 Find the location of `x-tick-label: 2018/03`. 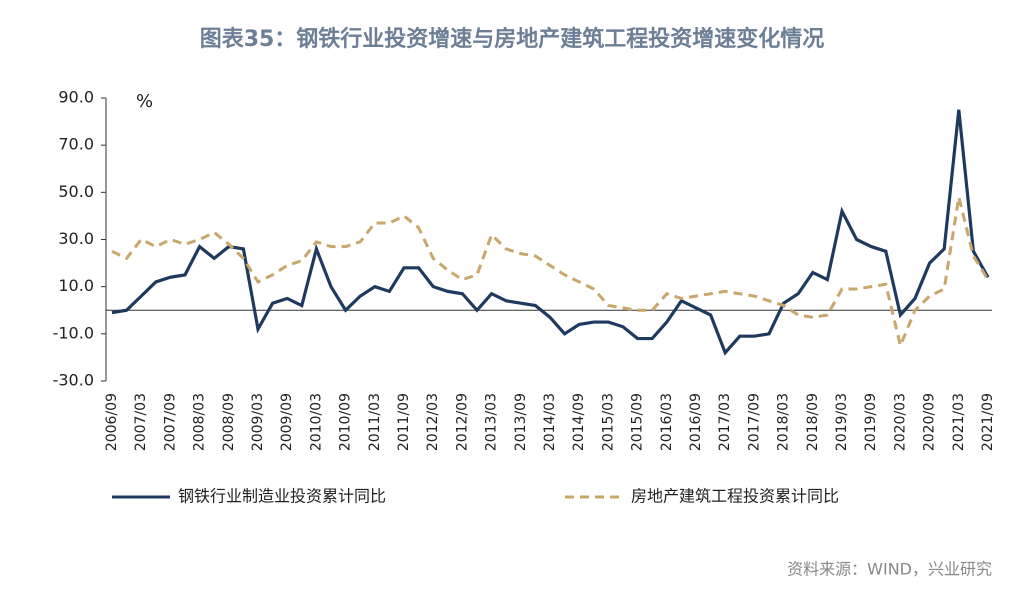

x-tick-label: 2018/03 is located at coordinates (784, 422).